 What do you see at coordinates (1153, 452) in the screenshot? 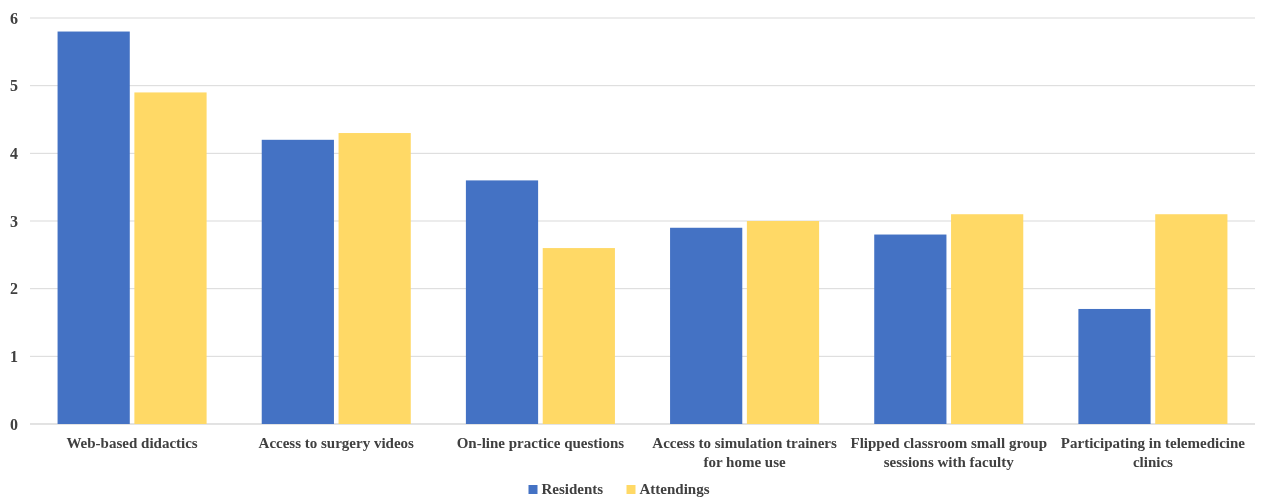
I see `x-tick-label: Participating in telemedicine clinics` at bounding box center [1153, 452].